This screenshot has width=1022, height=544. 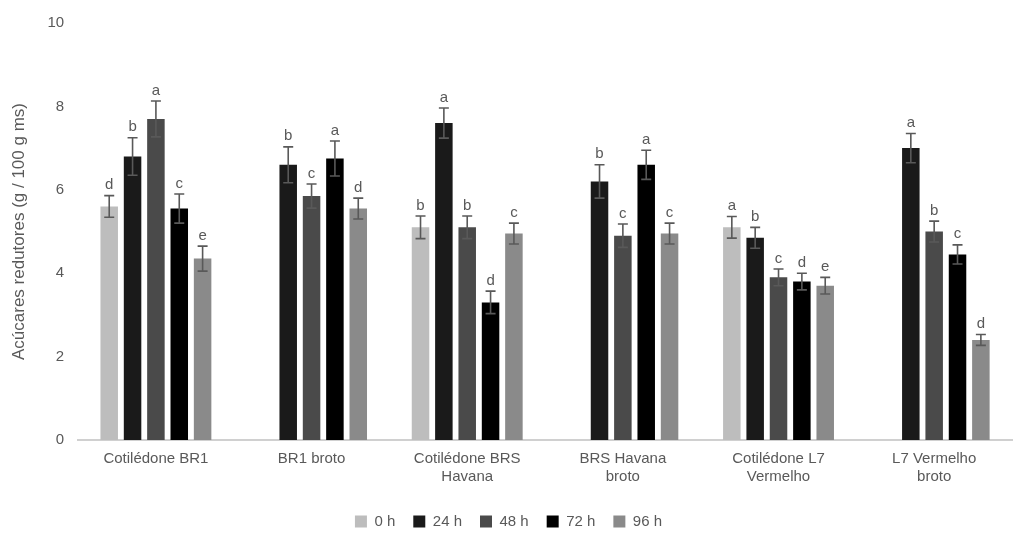 What do you see at coordinates (647, 520) in the screenshot?
I see `legend-label: 96 h` at bounding box center [647, 520].